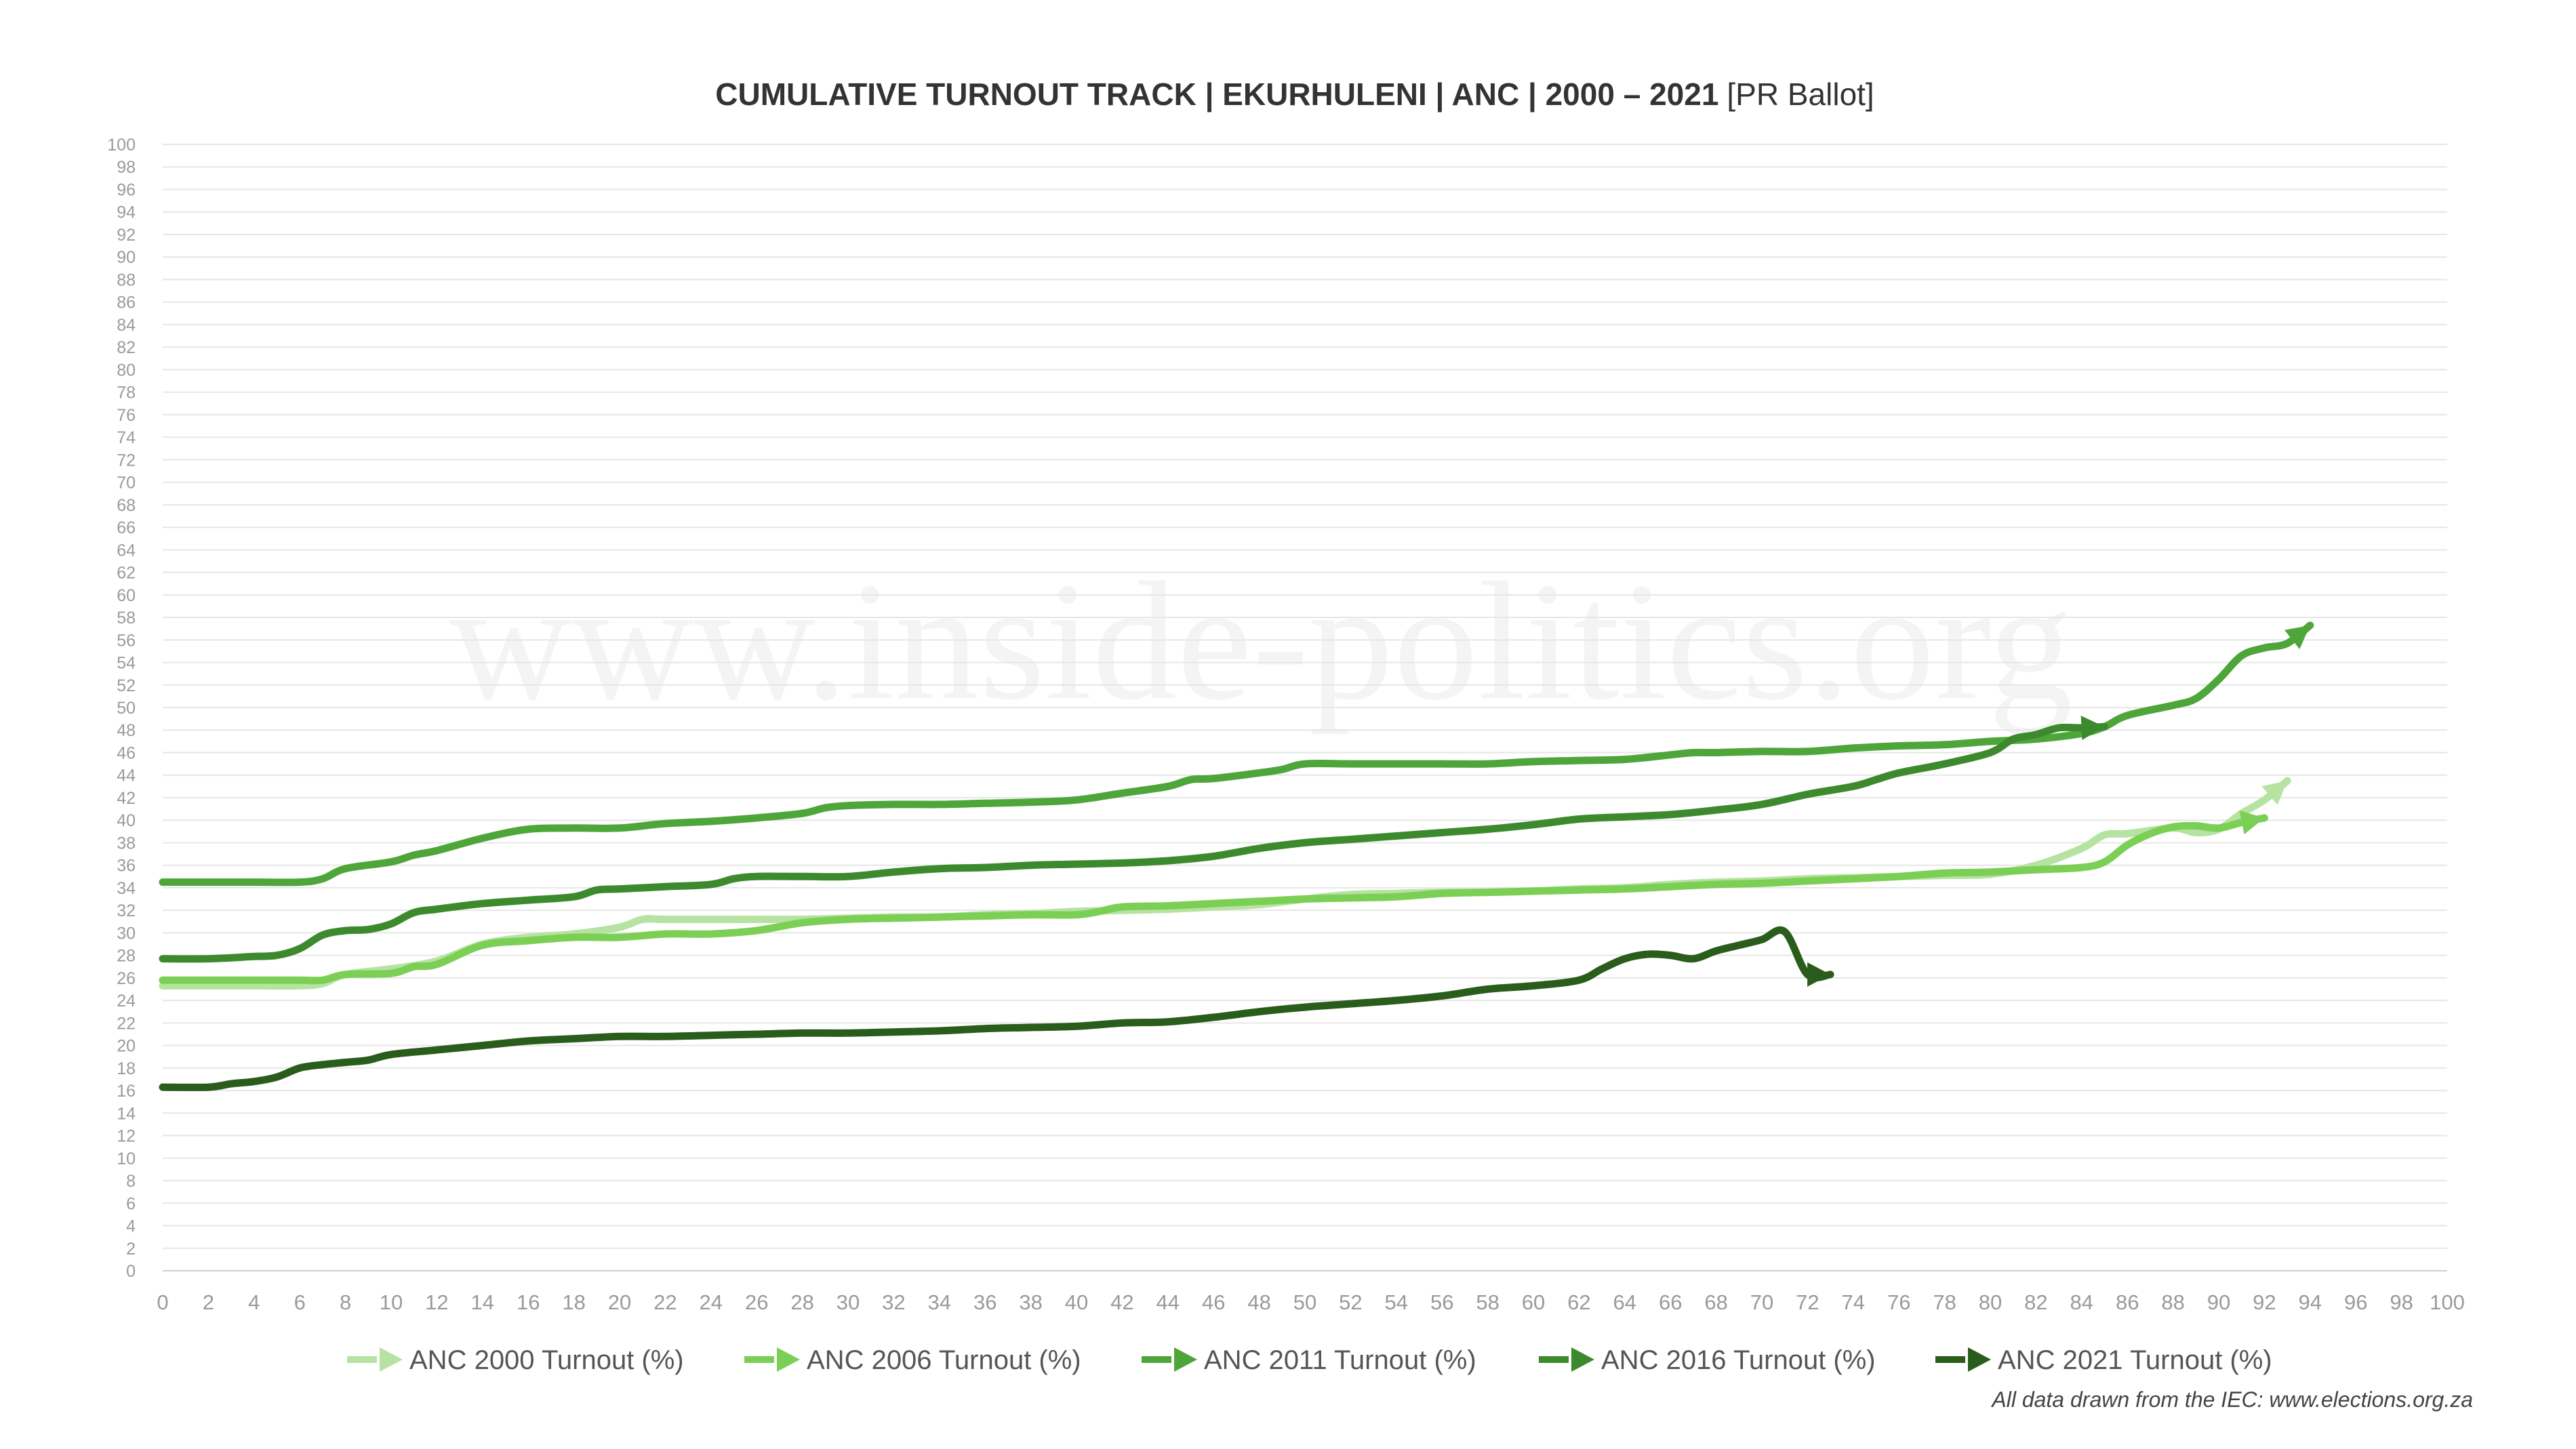 The height and width of the screenshot is (1449, 2576). What do you see at coordinates (126, 1068) in the screenshot?
I see `y-tick-label: 18` at bounding box center [126, 1068].